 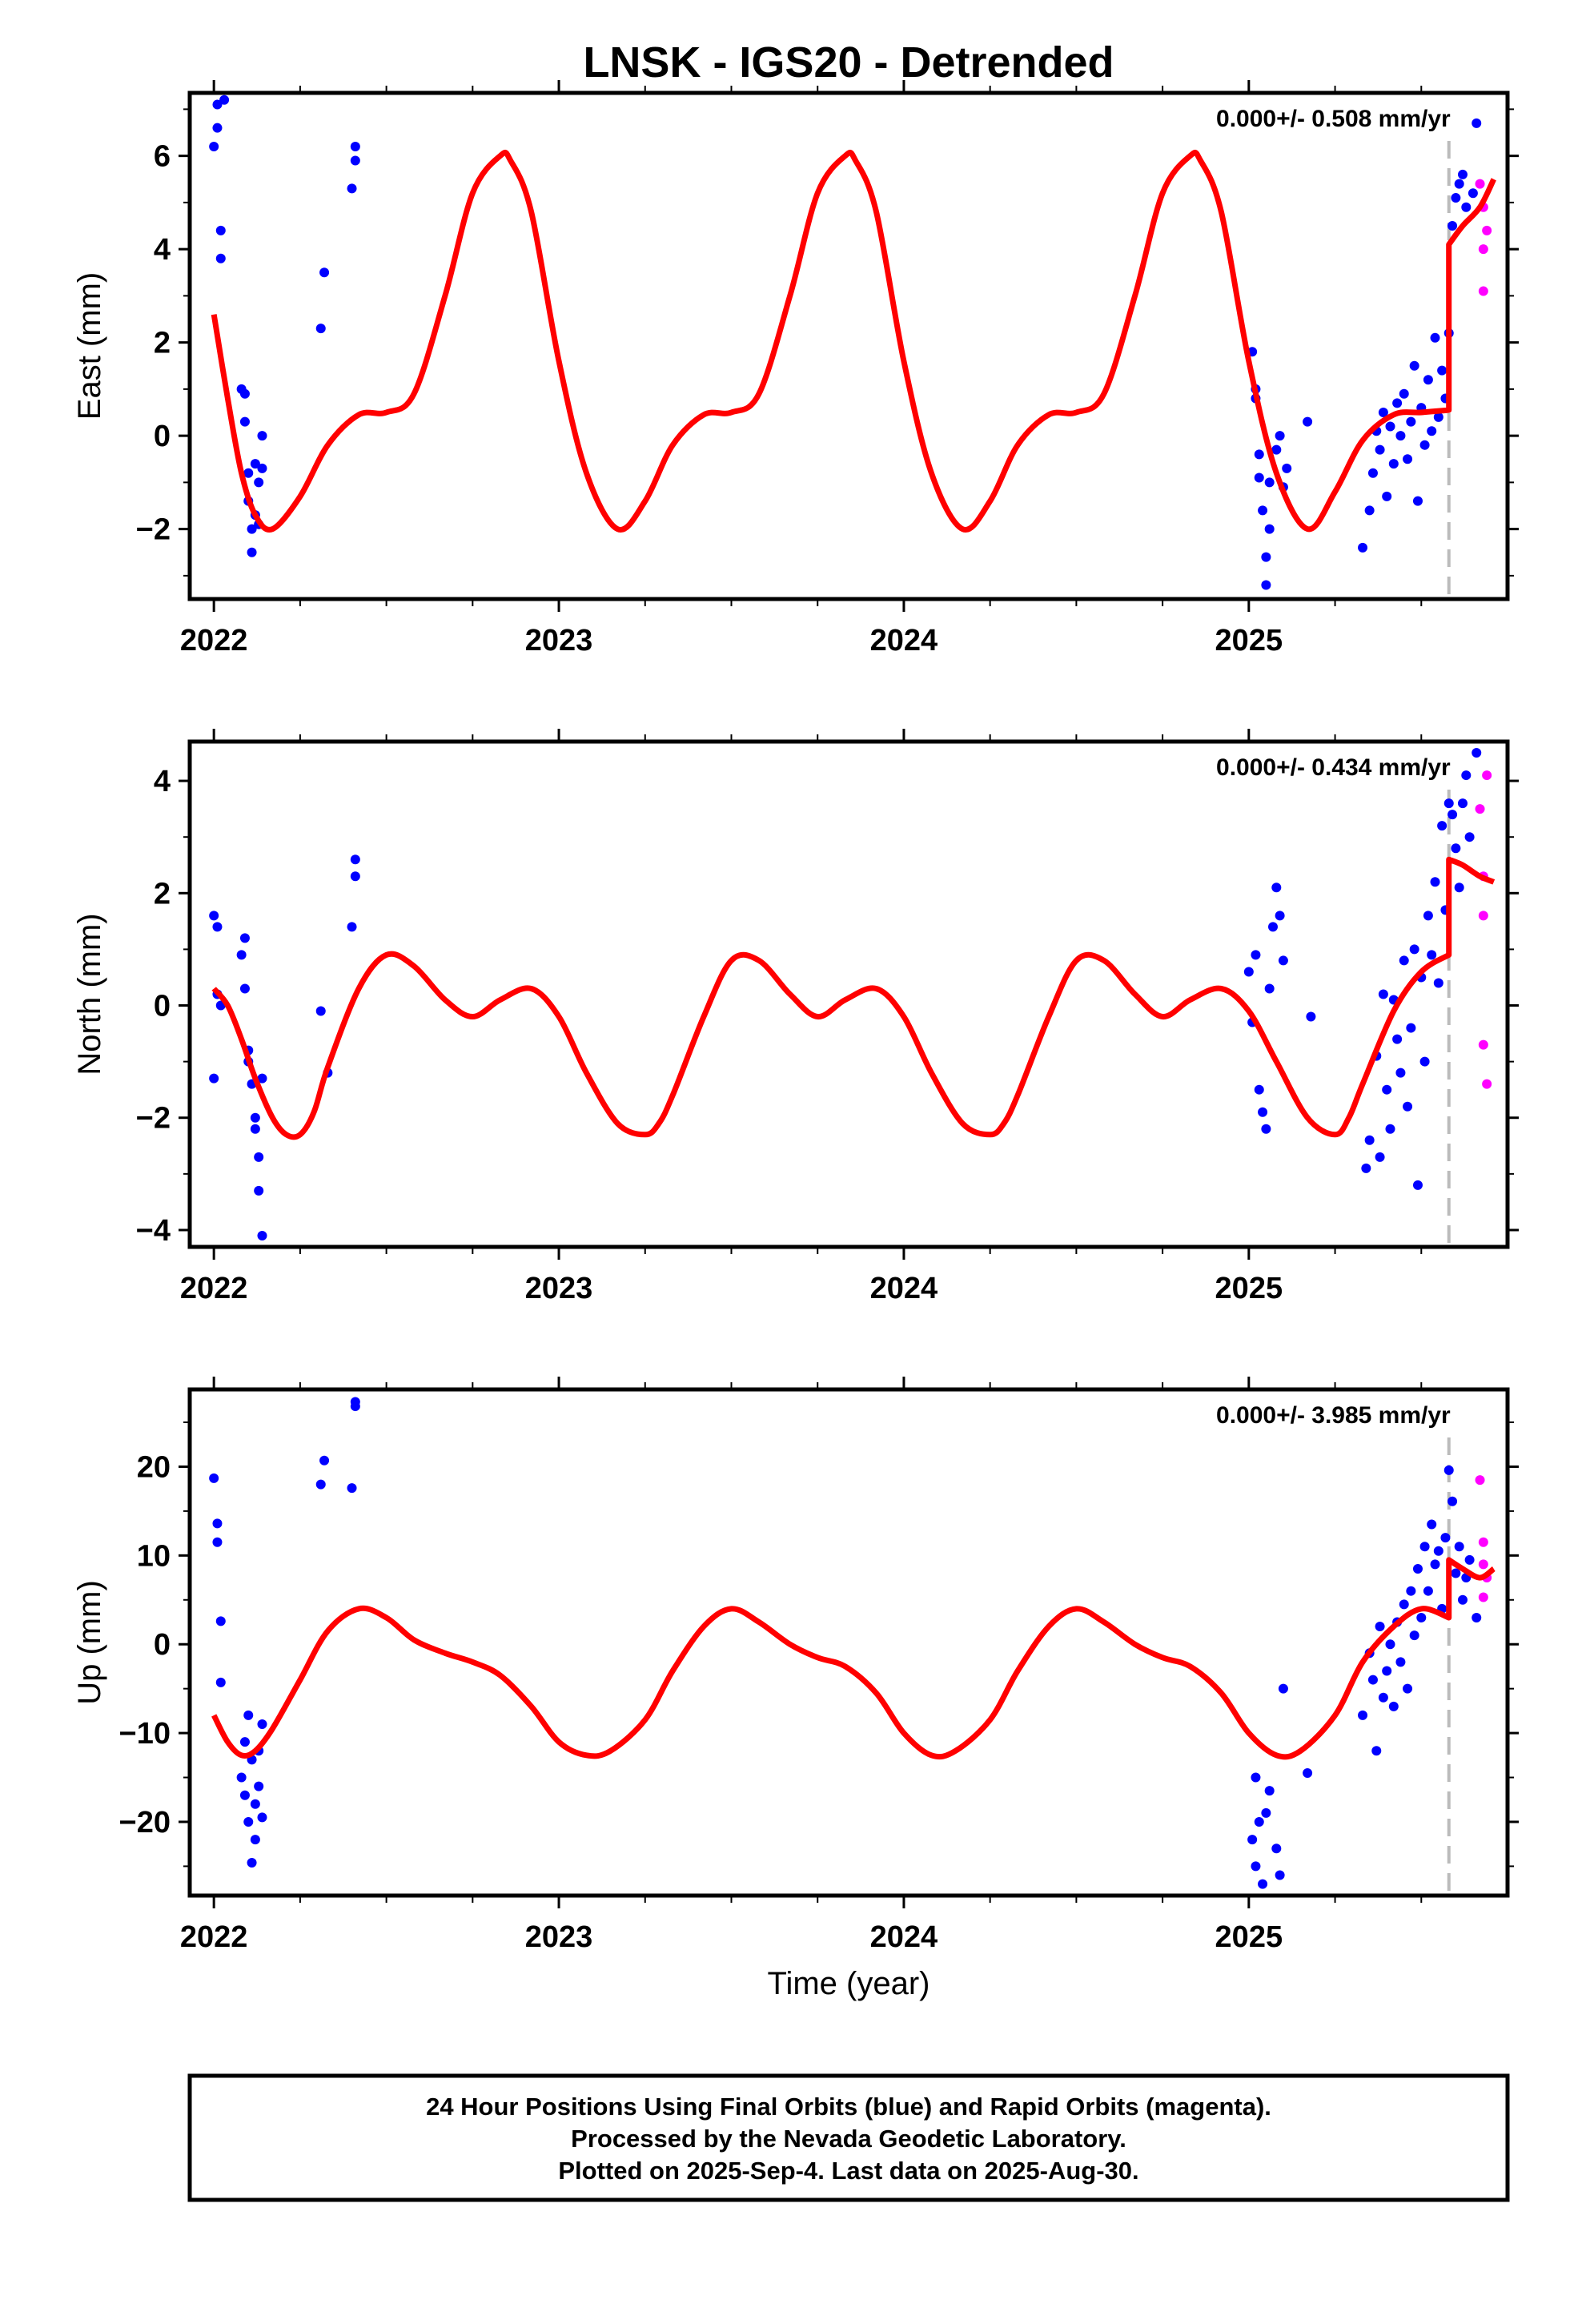 What do you see at coordinates (1333, 119) in the screenshot?
I see `east-rate-label: 0.000+/- 0.508 mm/yr` at bounding box center [1333, 119].